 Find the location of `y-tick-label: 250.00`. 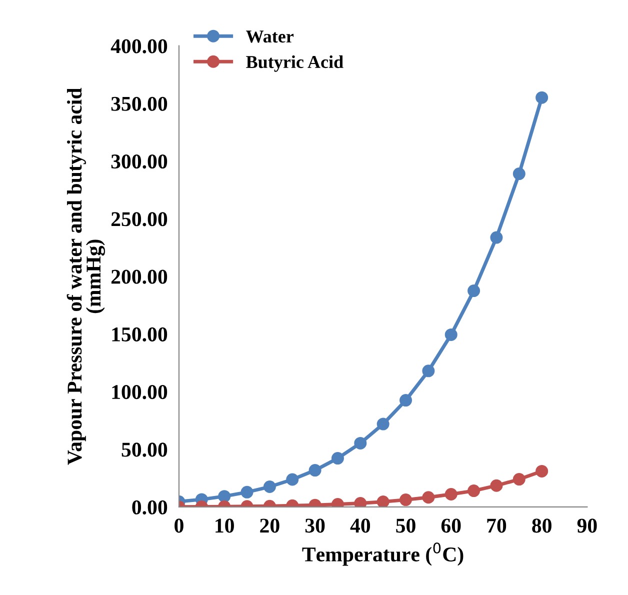

y-tick-label: 250.00 is located at coordinates (139, 219).